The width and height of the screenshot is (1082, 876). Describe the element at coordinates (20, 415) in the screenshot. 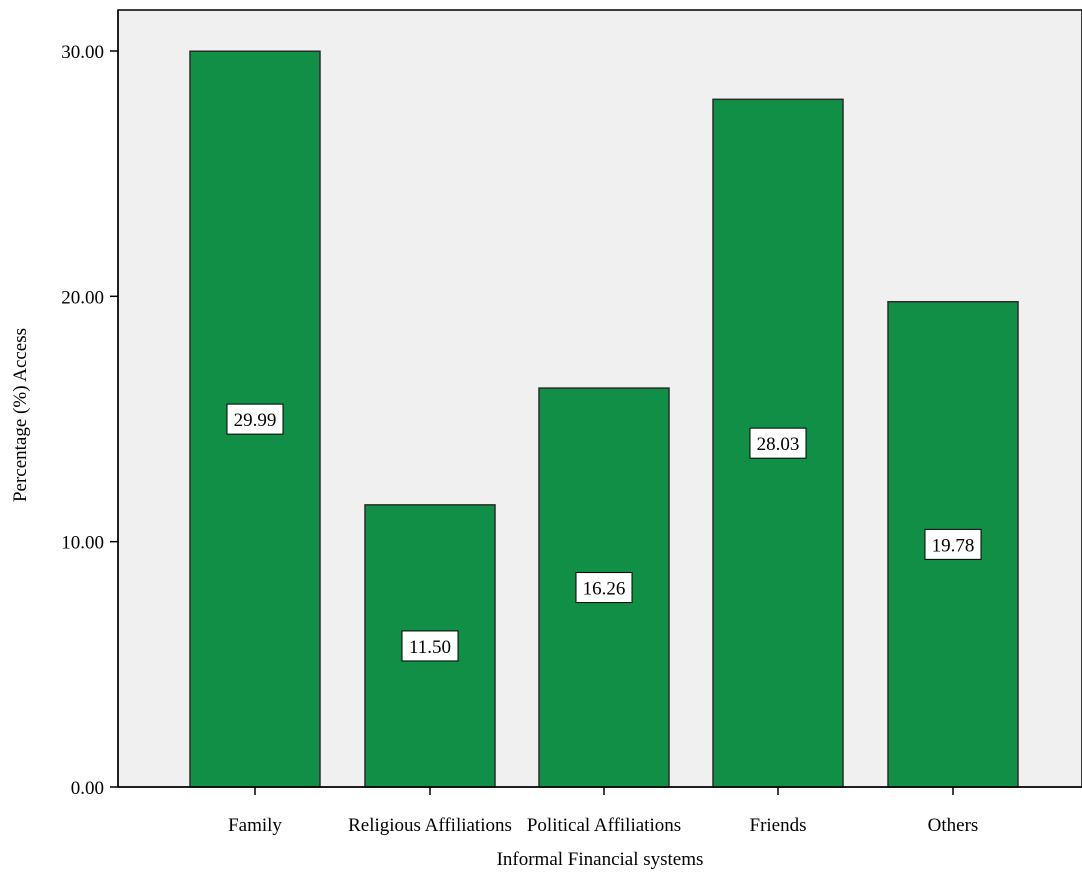

I see `y-axis-title: Percentage (%) Access` at that location.